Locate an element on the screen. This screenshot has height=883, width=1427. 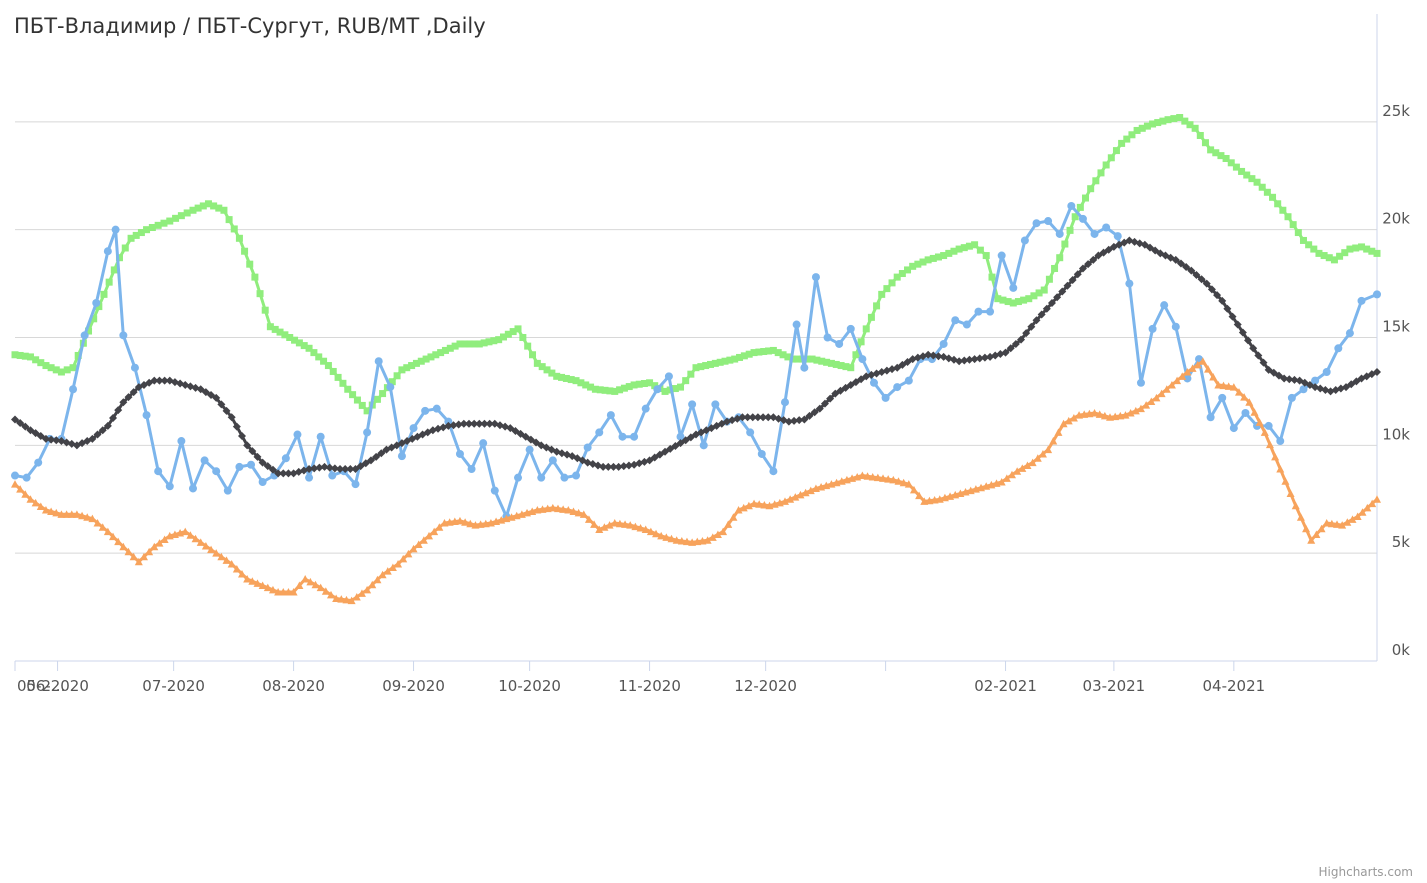
x-tick-label: 02-2021 is located at coordinates (1005, 686).